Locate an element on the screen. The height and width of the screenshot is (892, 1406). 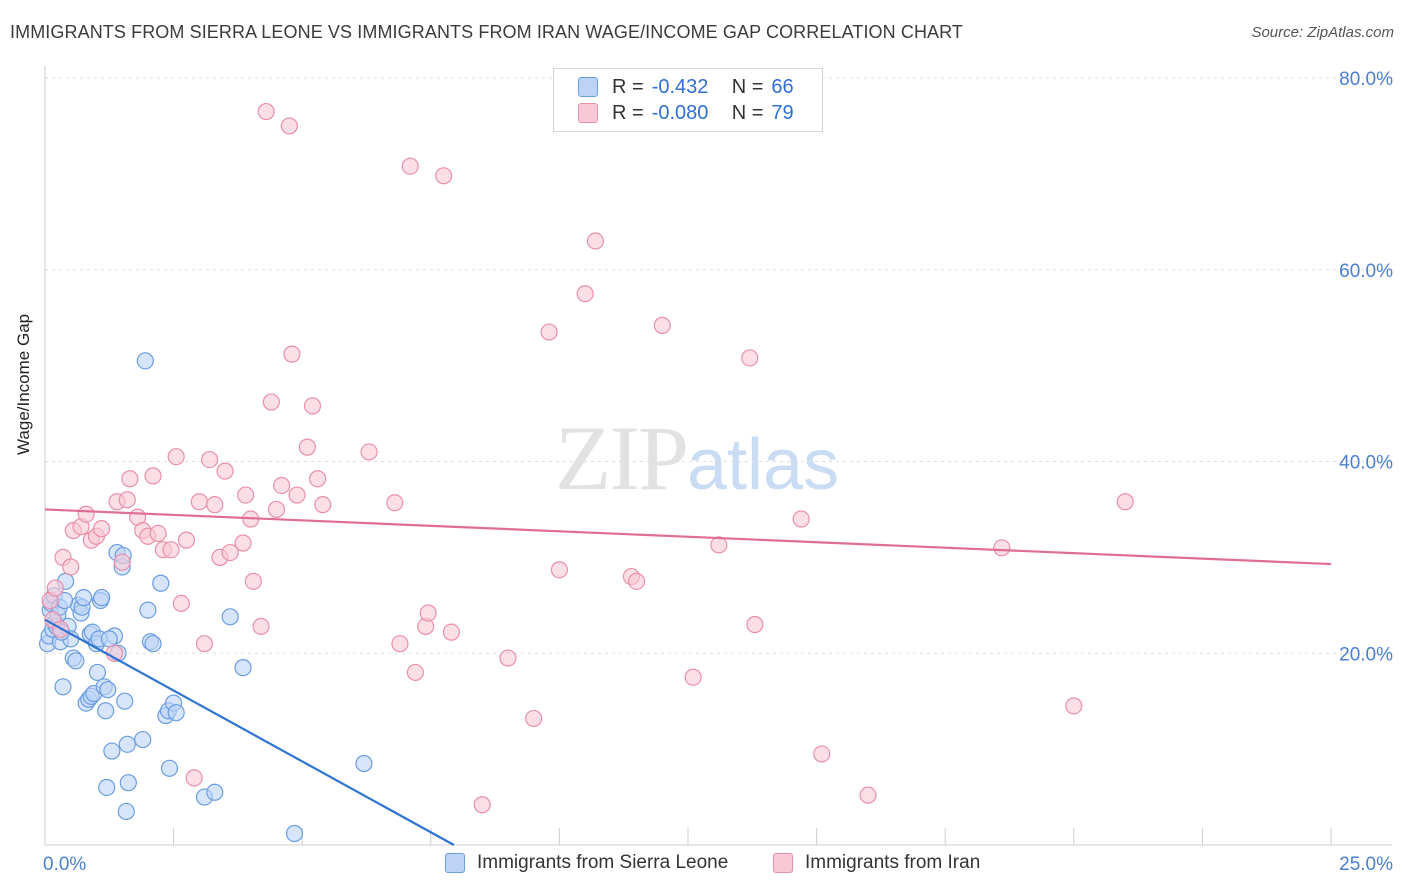
x-tick-label: 0.0% is located at coordinates (64, 864).